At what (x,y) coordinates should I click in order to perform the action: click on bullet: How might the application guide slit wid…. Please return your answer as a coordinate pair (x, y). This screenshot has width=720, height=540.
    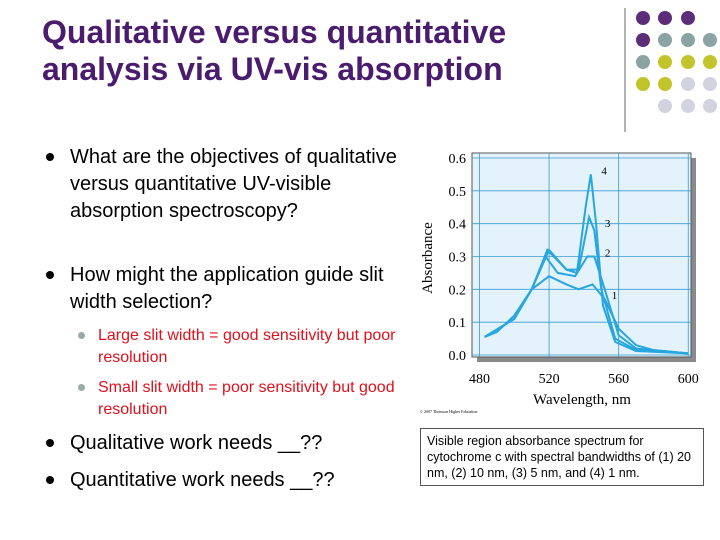
    Looking at the image, I should click on (228, 289).